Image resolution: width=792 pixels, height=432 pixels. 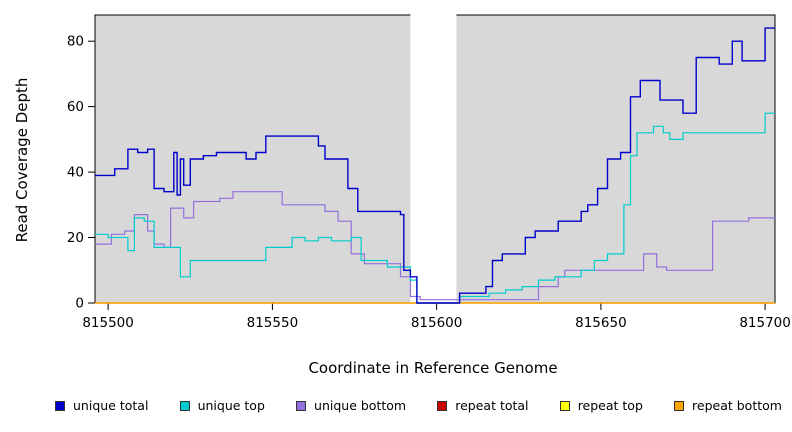 I want to click on legend-item-repeat-top: repeat top, so click(x=601, y=405).